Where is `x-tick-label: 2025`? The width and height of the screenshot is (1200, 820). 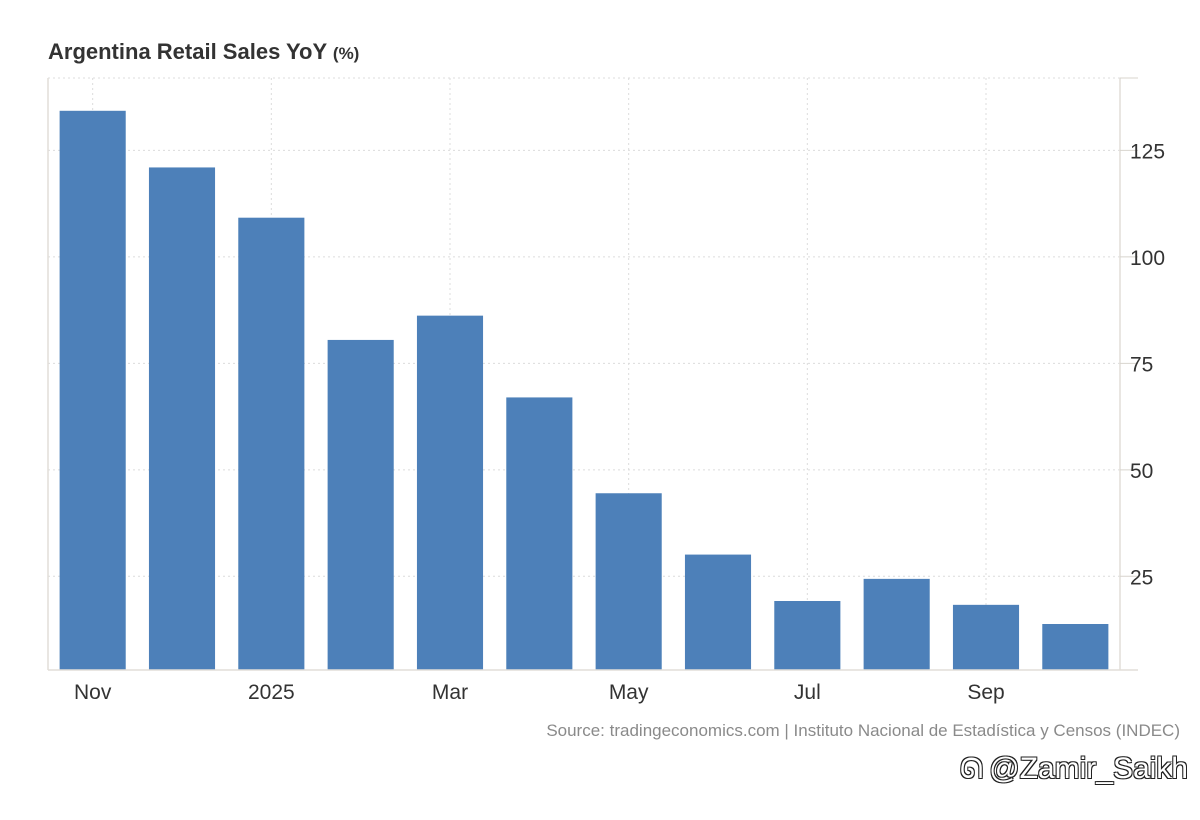
x-tick-label: 2025 is located at coordinates (271, 692).